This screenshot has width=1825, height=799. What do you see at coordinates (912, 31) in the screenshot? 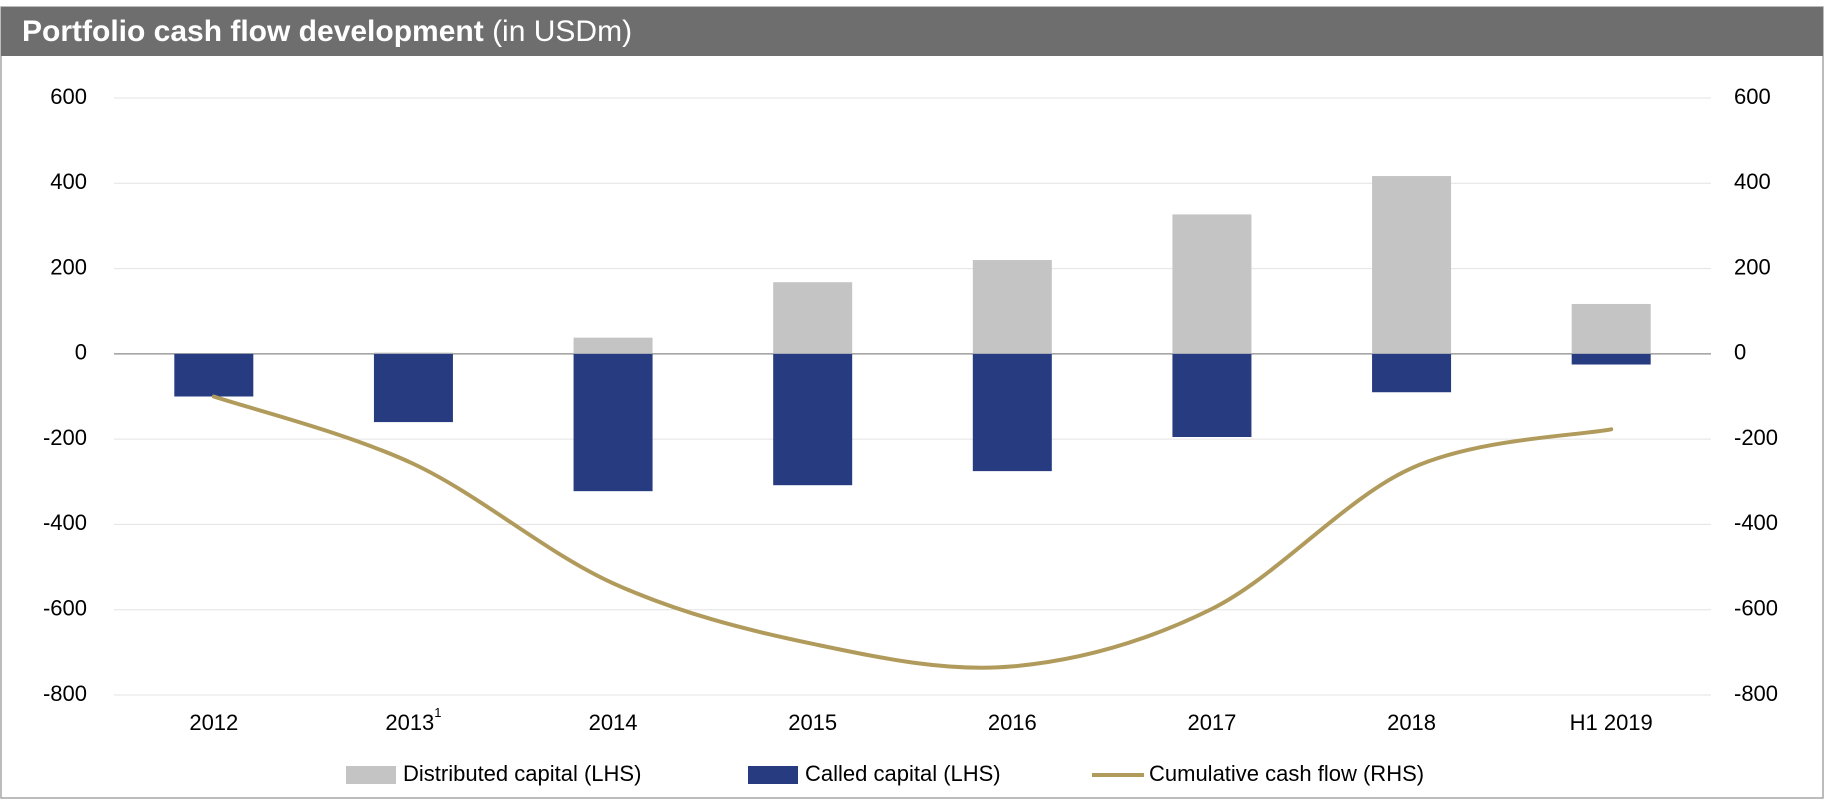
I see `title-bar` at bounding box center [912, 31].